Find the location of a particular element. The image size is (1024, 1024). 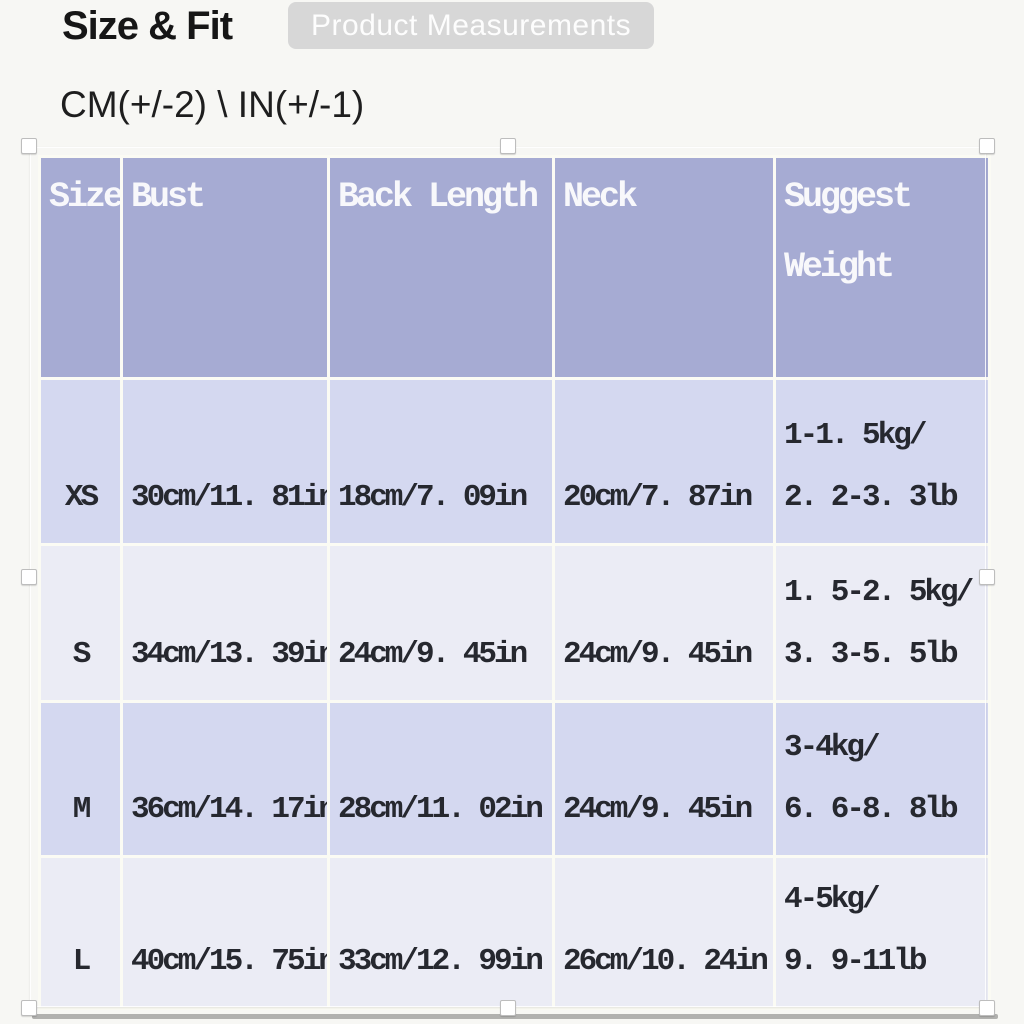

page-title: Size & Fit is located at coordinates (147, 26).